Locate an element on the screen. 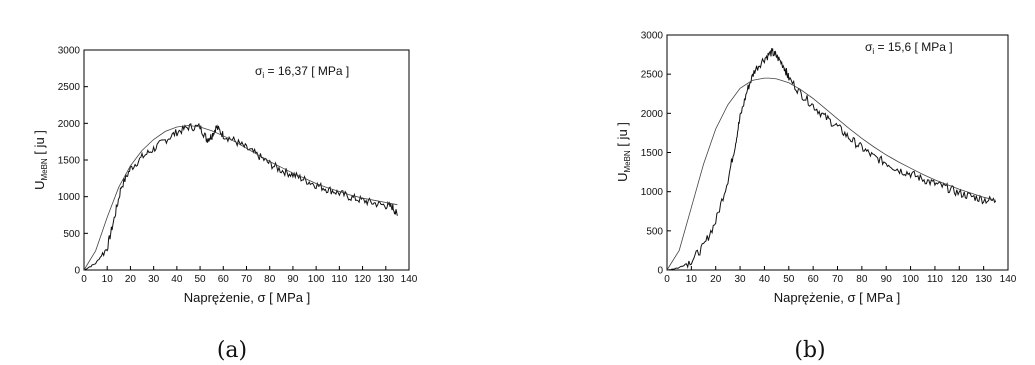 This screenshot has width=1035, height=365. chart-a-series is located at coordinates (240, 196).